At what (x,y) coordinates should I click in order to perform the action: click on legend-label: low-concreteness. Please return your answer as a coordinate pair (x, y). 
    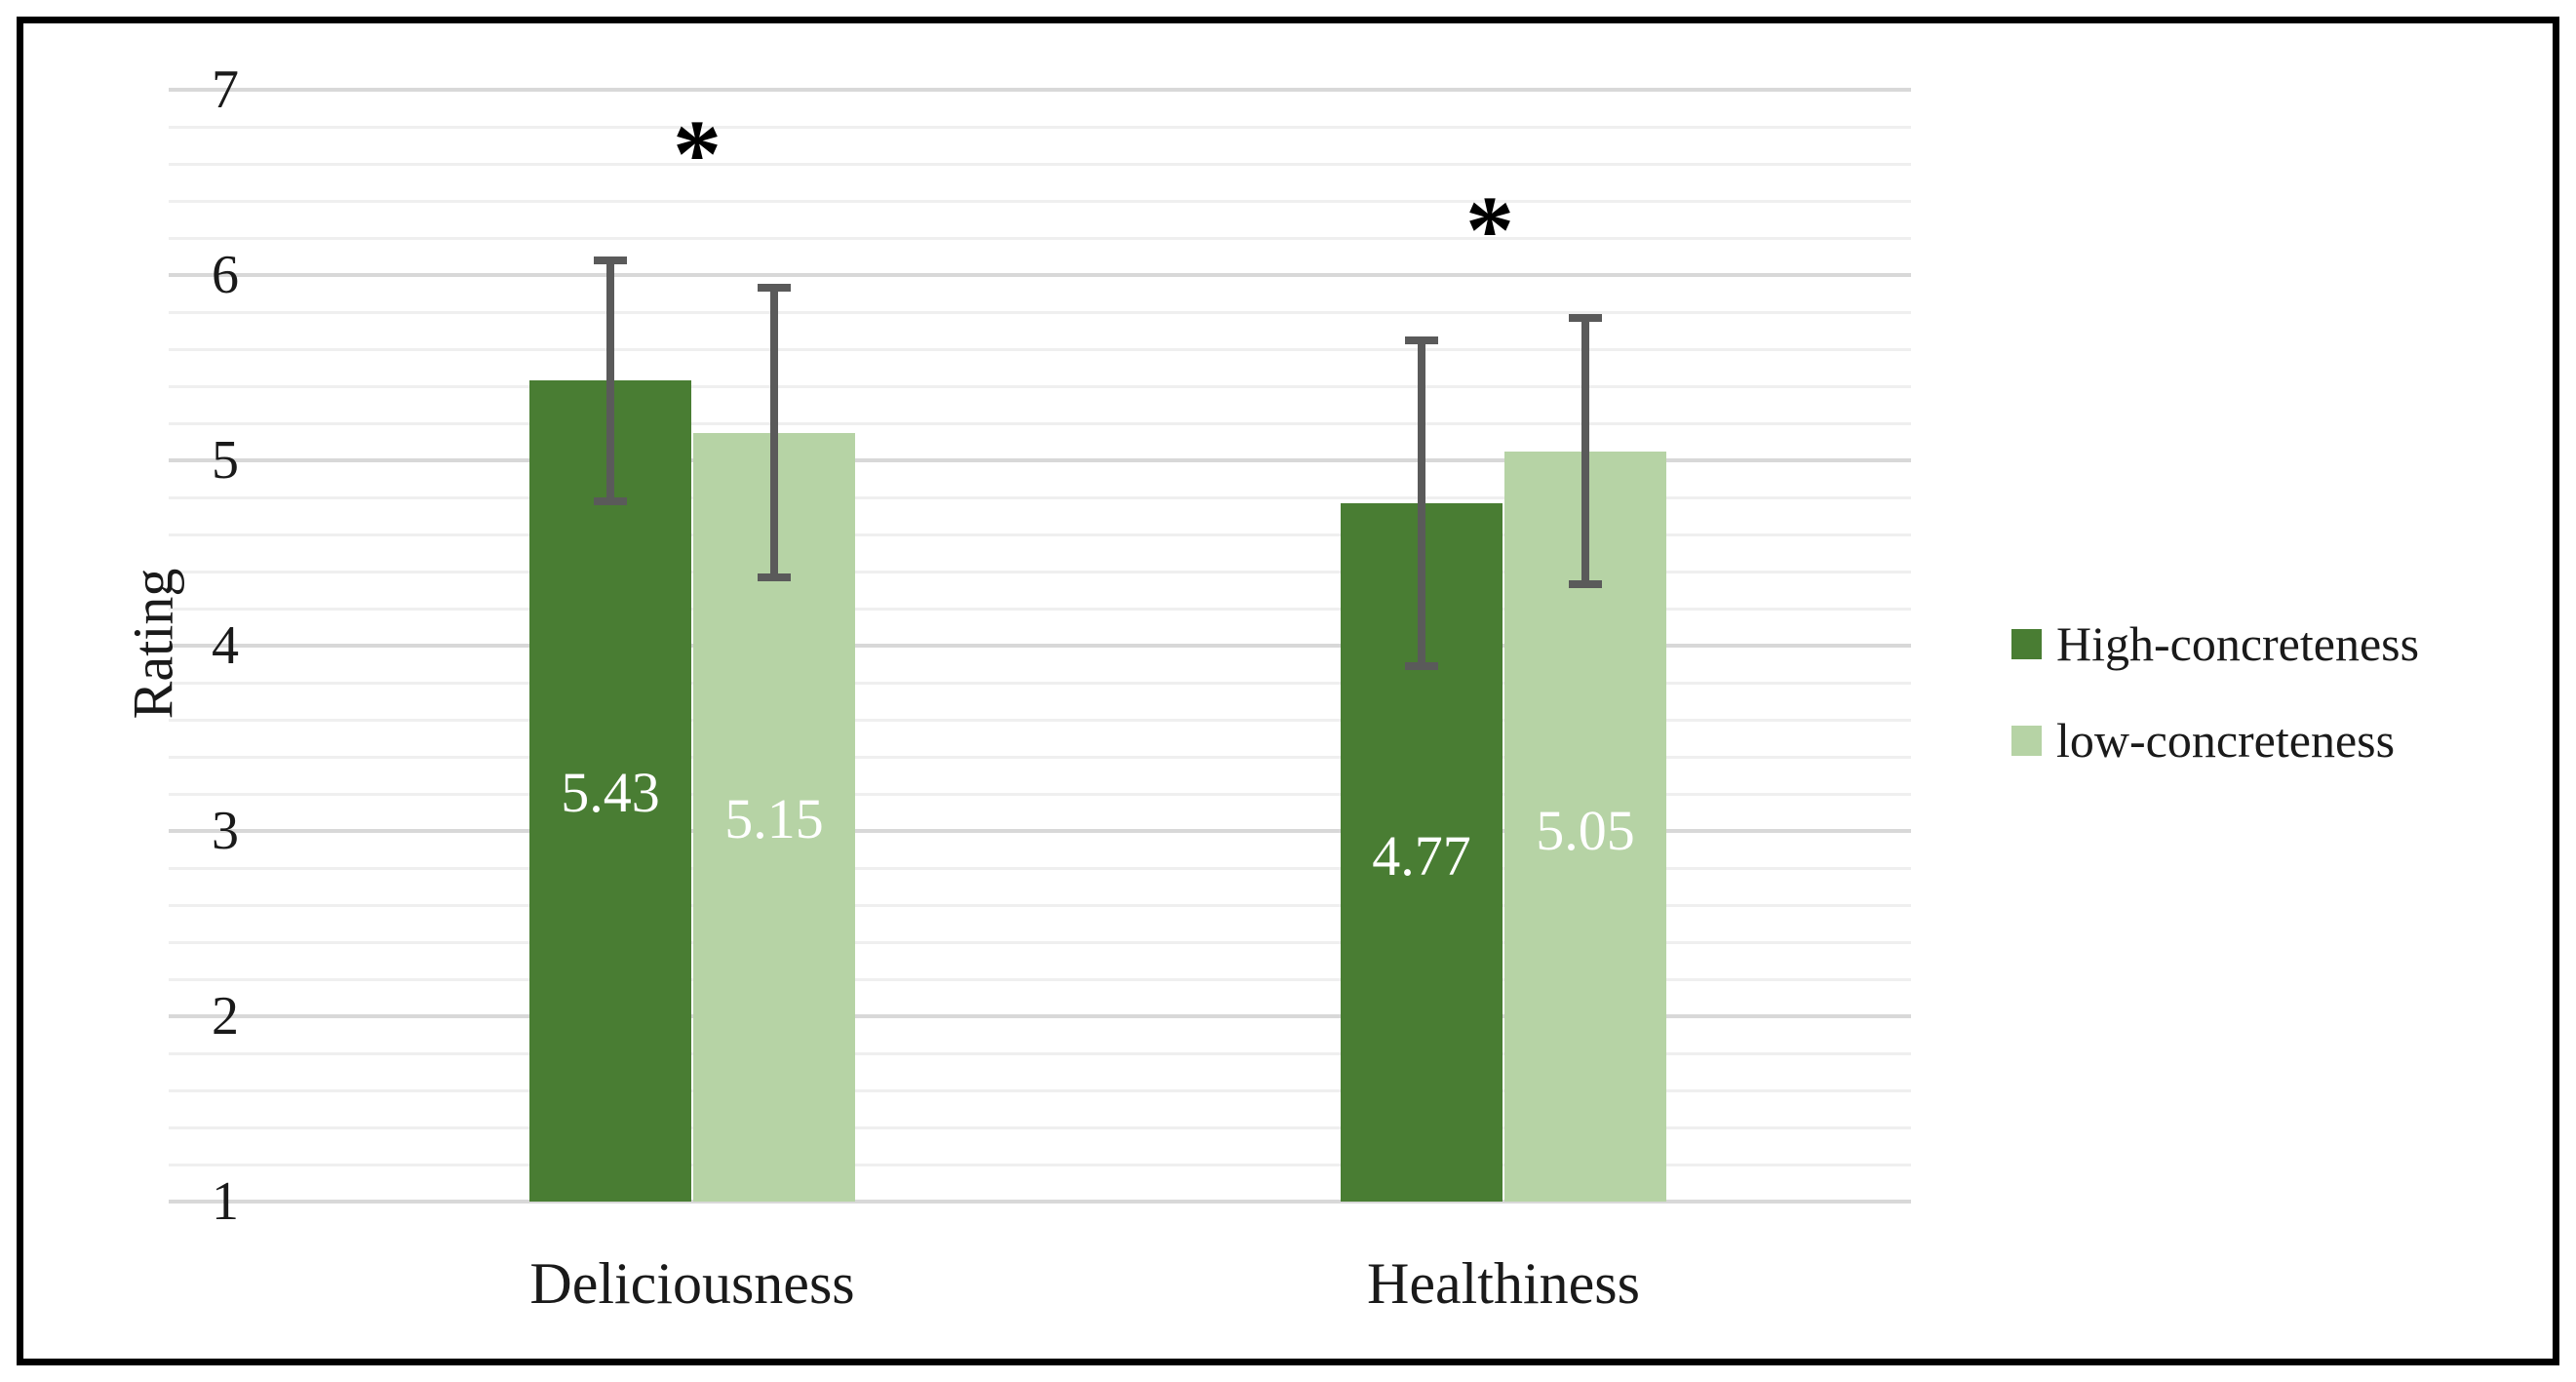
    Looking at the image, I should click on (2226, 741).